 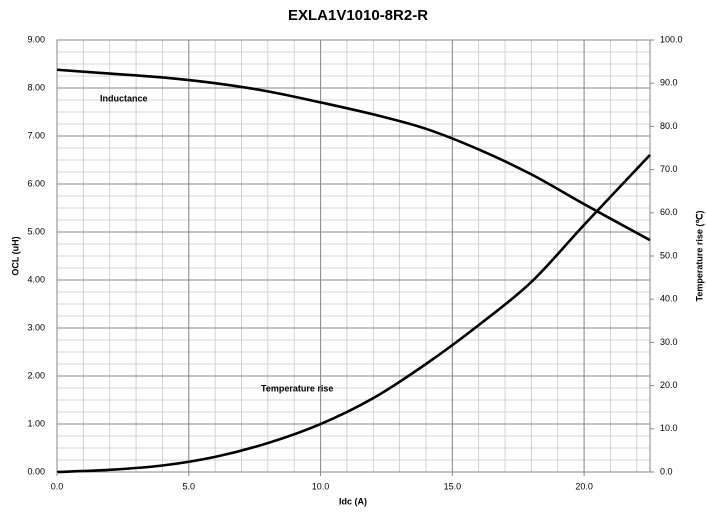 I want to click on y-tick-label: 8.00, so click(x=36, y=87).